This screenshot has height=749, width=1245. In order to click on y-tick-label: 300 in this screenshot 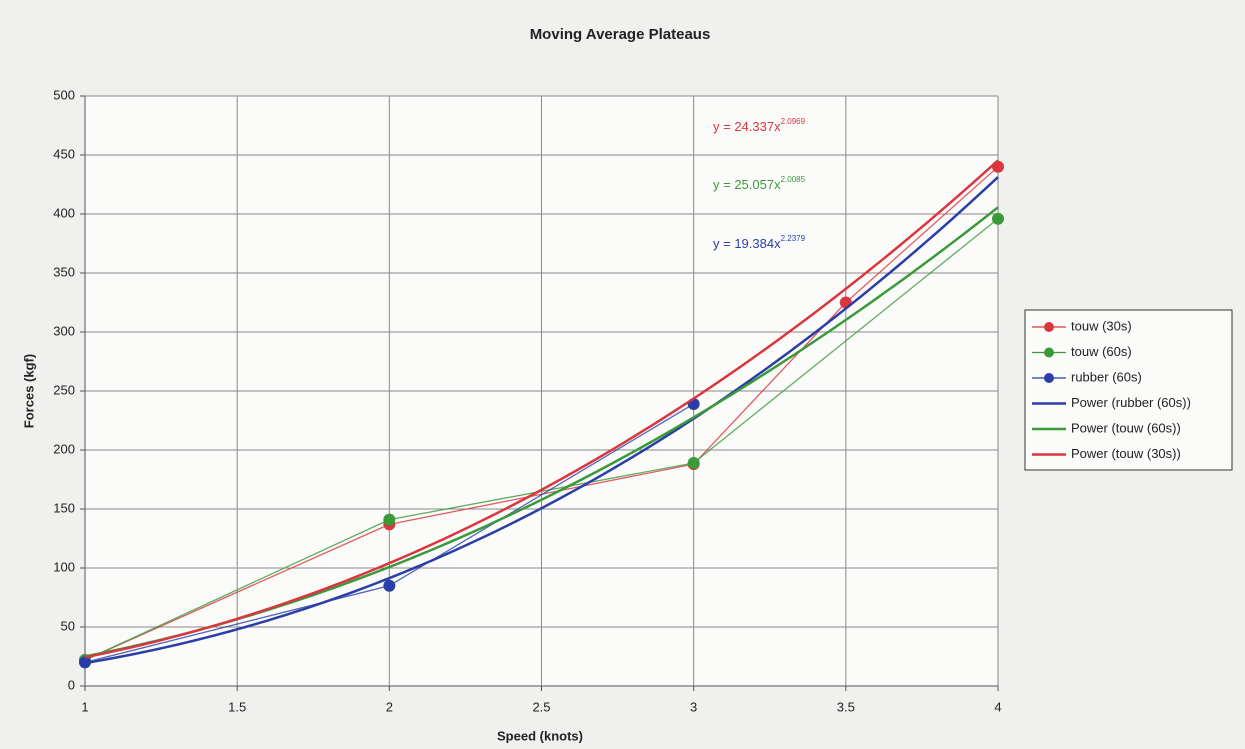, I will do `click(64, 330)`.